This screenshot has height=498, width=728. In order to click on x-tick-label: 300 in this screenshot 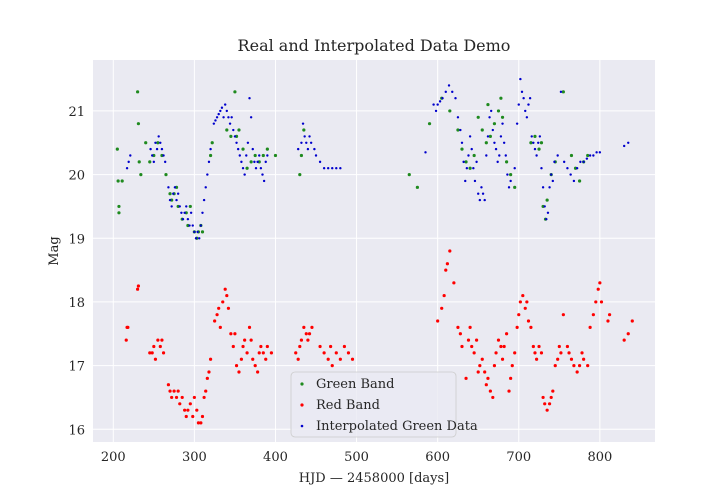, I will do `click(194, 457)`.